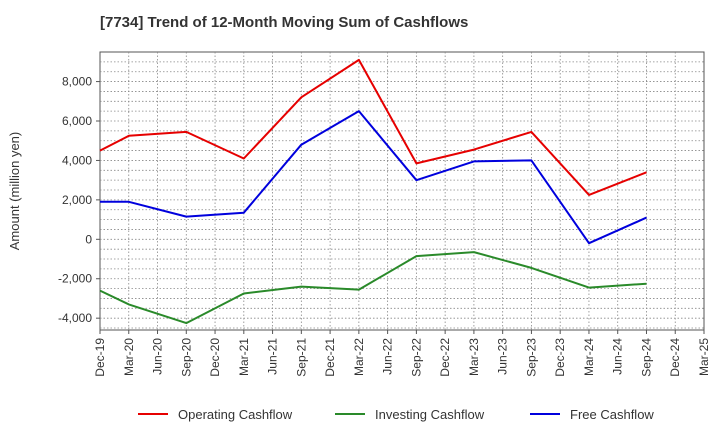 This screenshot has width=720, height=440. Describe the element at coordinates (416, 357) in the screenshot. I see `x-tick-label: Sep-22` at that location.